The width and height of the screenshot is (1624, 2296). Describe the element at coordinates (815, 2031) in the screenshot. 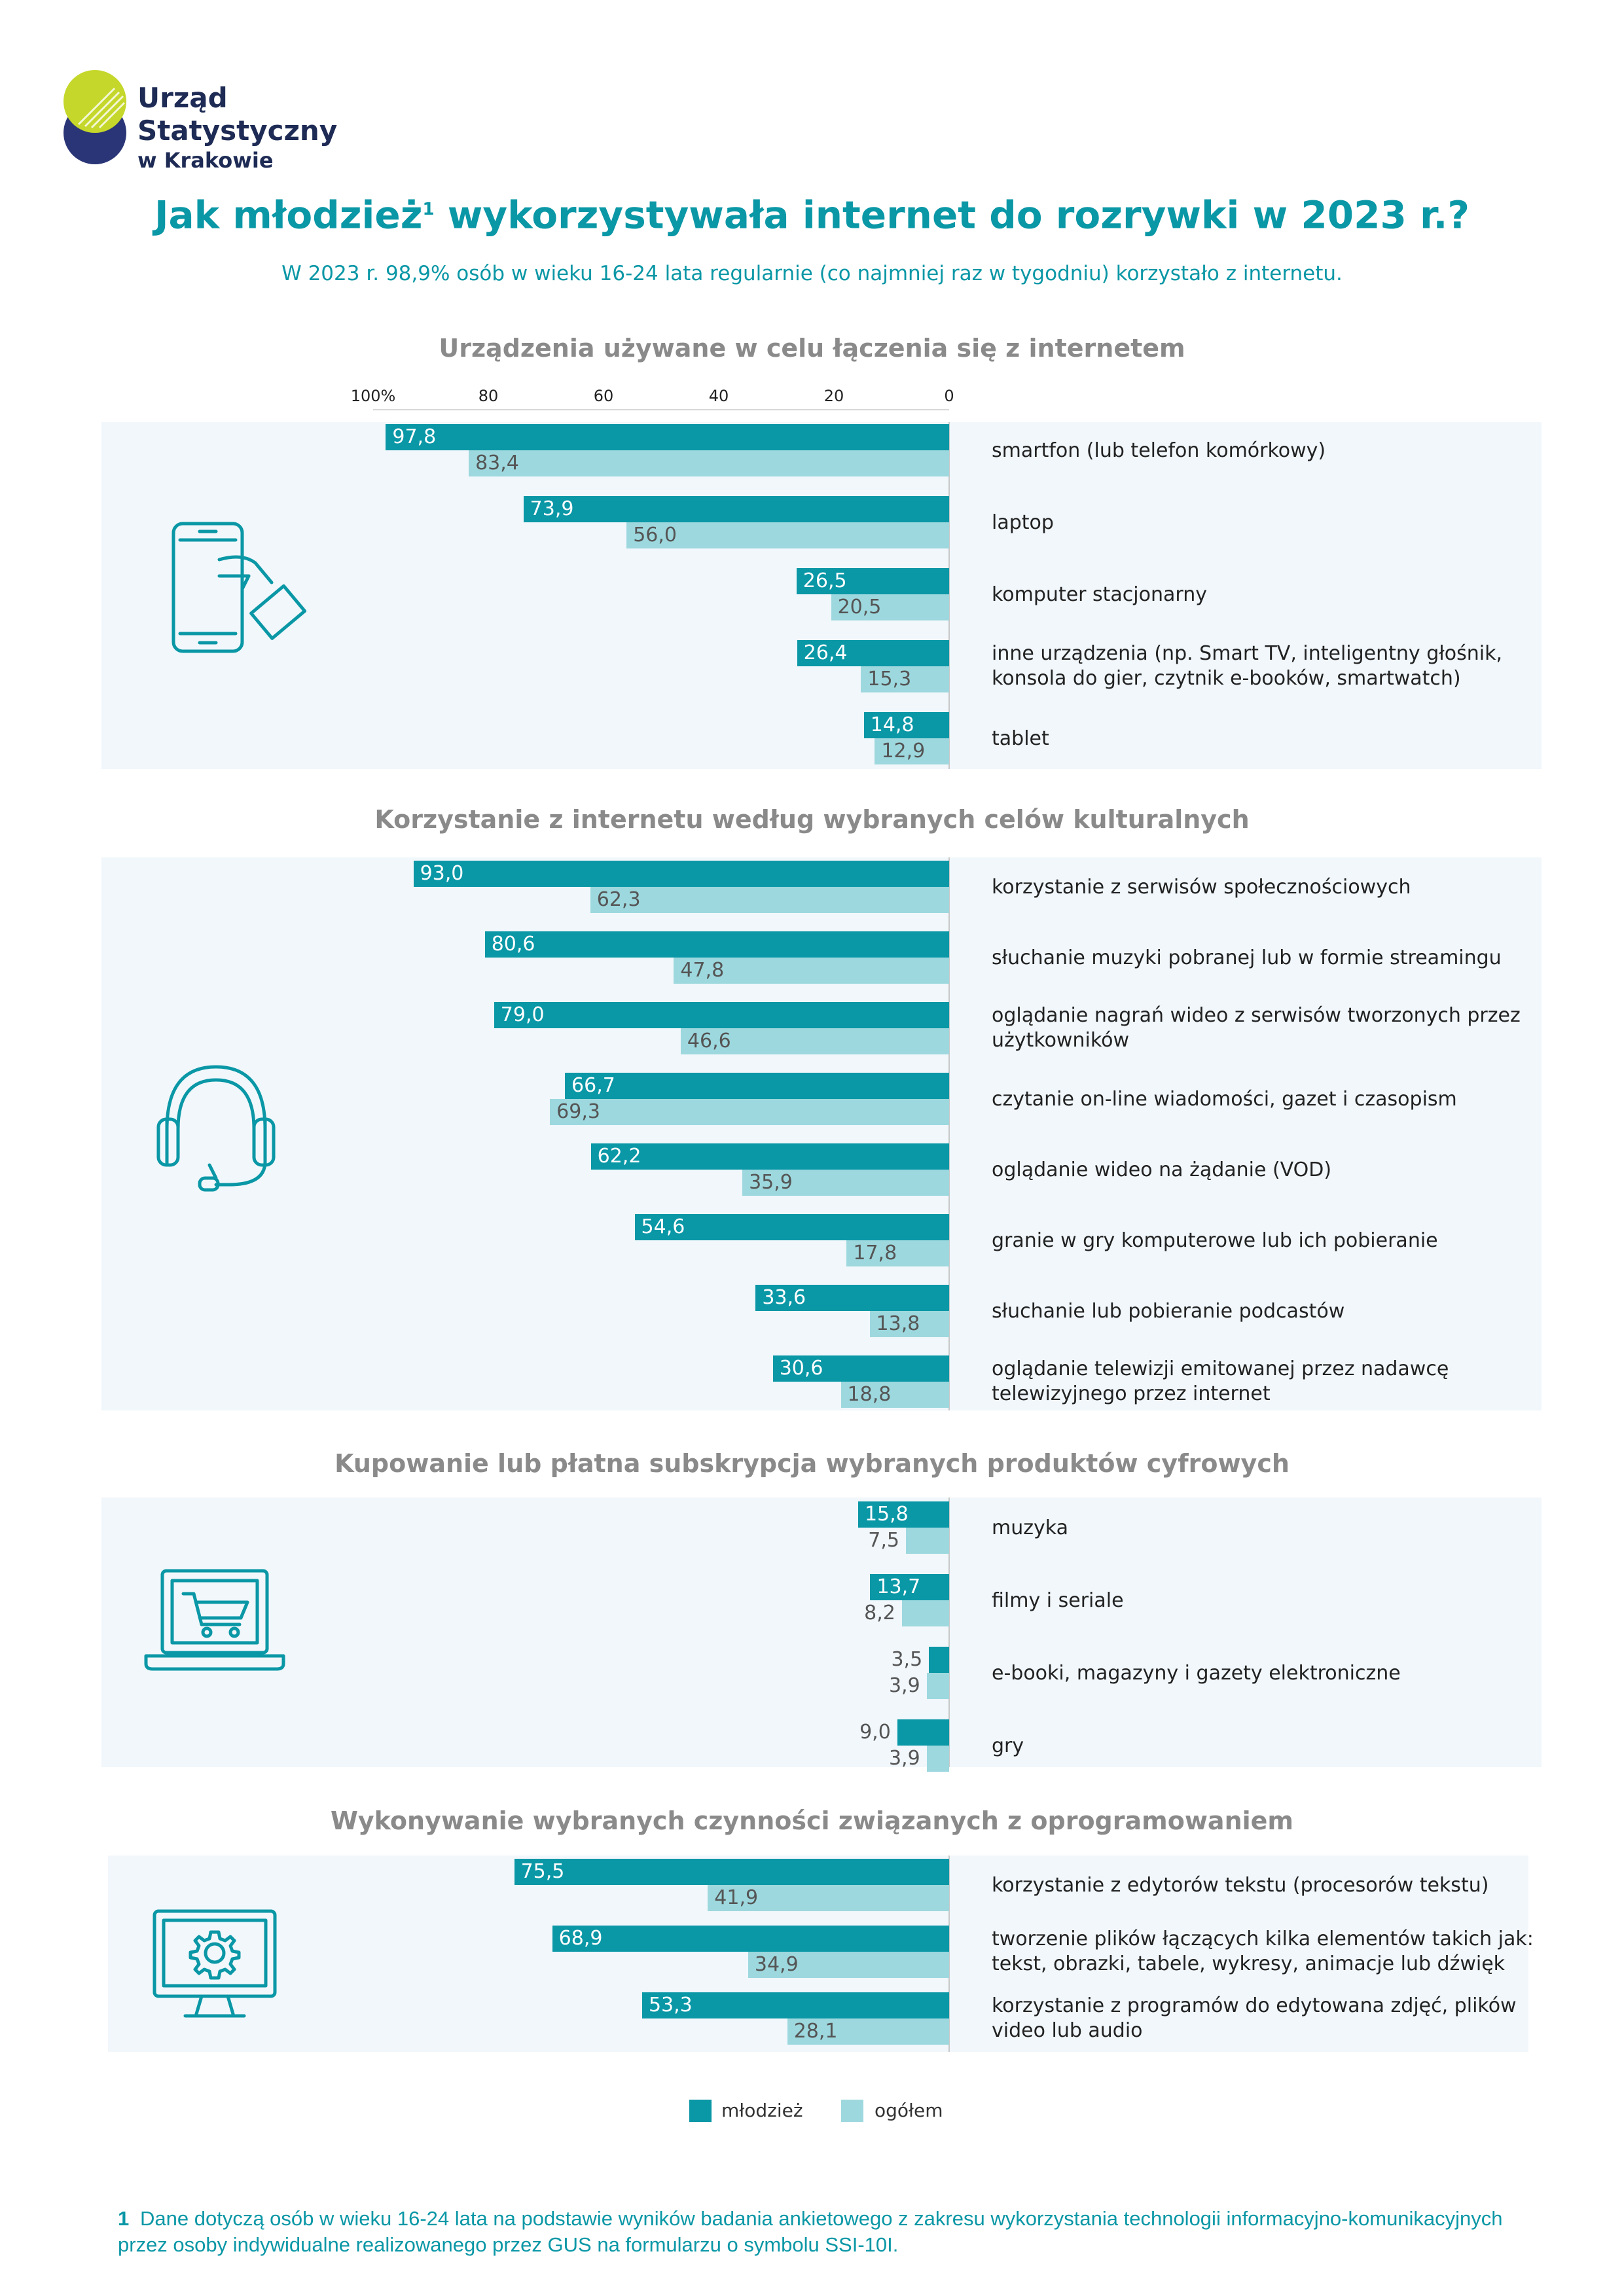

I see `data-label-total: 28,1` at that location.